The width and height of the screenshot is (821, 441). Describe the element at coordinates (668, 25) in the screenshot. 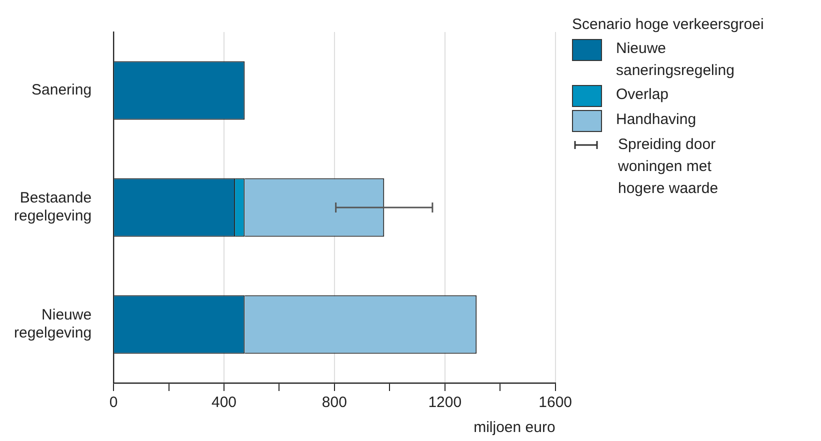

I see `legend-title: Scenario hoge verkeersgroei` at that location.